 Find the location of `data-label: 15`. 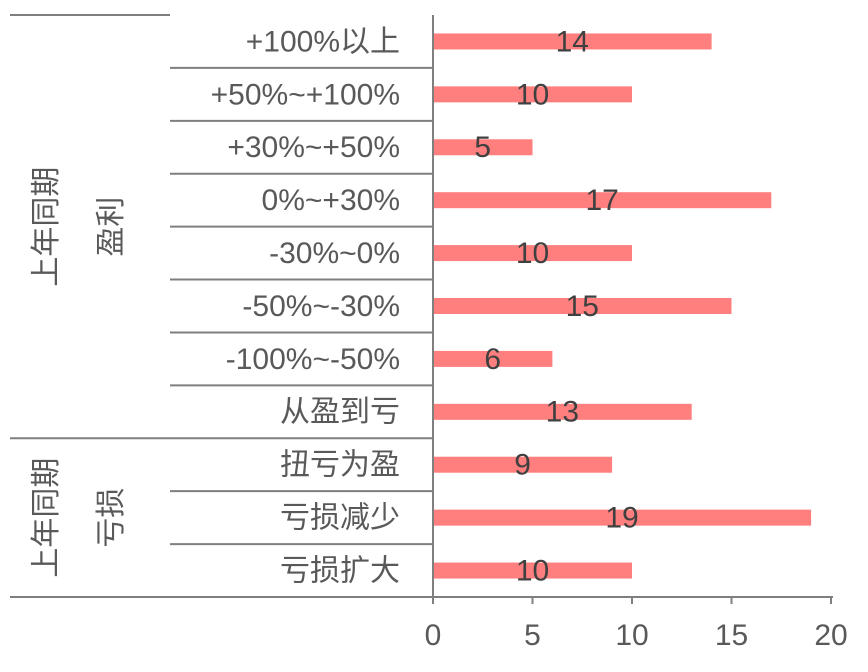

data-label: 15 is located at coordinates (582, 306).